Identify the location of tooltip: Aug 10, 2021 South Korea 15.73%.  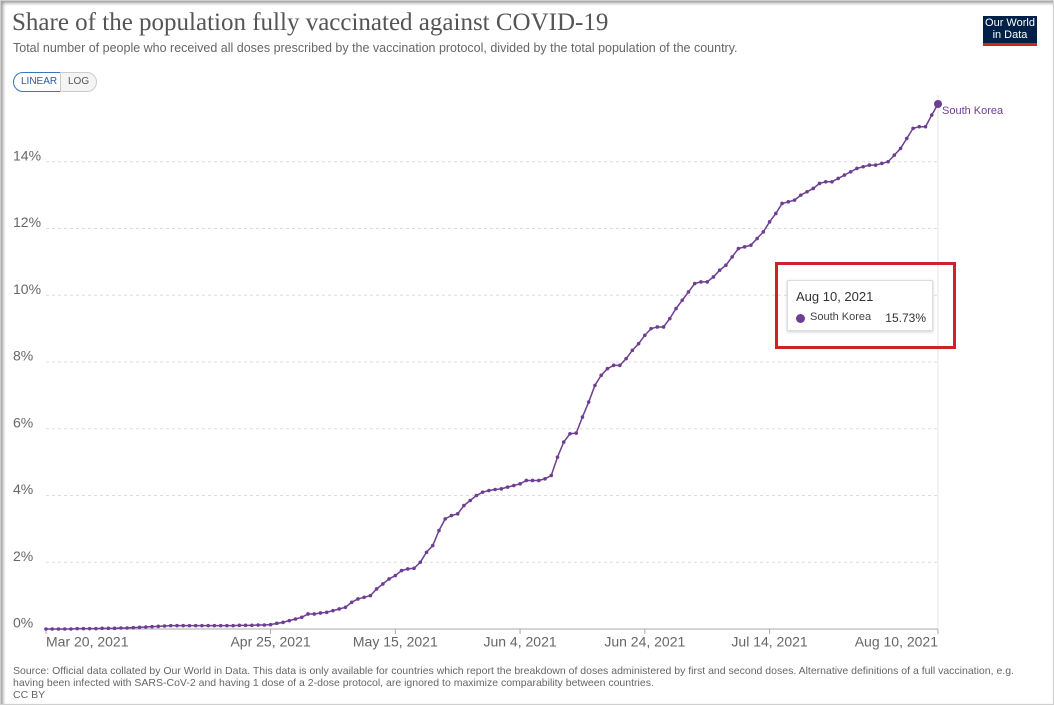
(860, 305).